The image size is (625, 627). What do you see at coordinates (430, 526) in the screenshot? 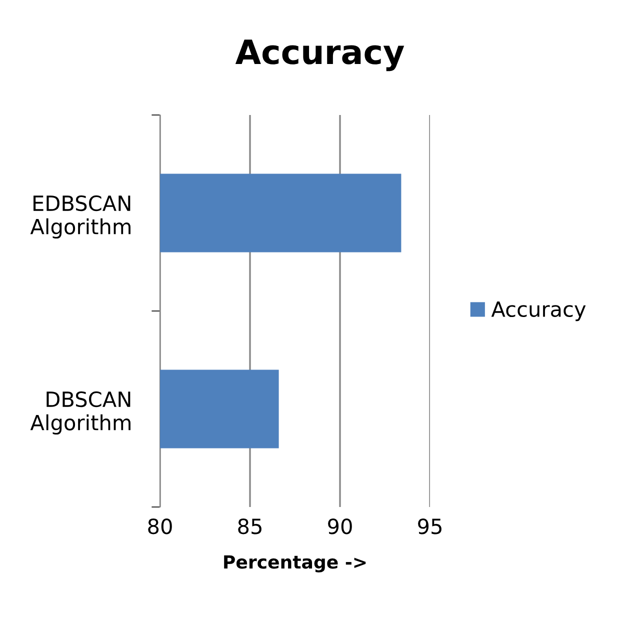
I see `x-tick-label: 95` at bounding box center [430, 526].